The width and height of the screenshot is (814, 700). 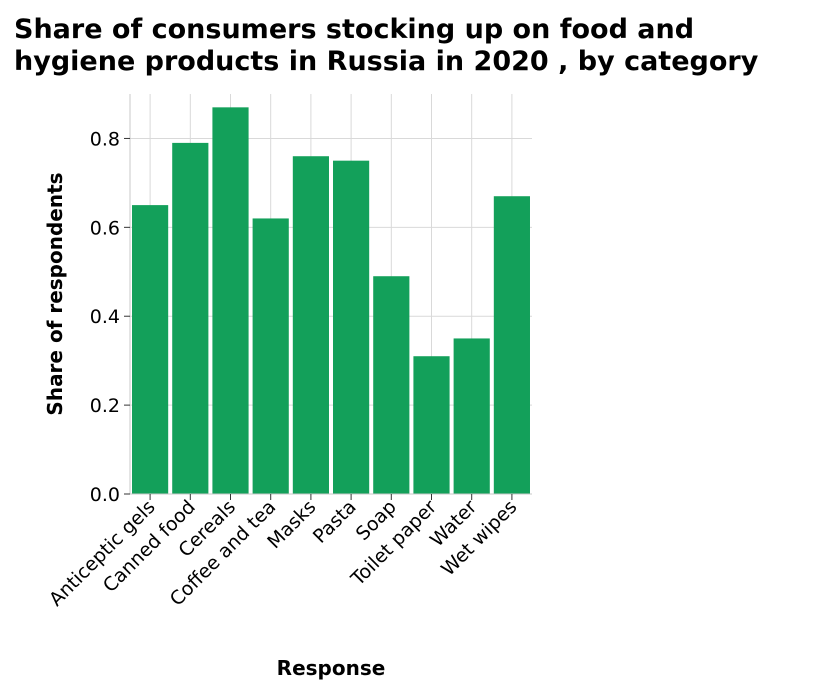 What do you see at coordinates (105, 406) in the screenshot?
I see `y-tick-label: 0.2` at bounding box center [105, 406].